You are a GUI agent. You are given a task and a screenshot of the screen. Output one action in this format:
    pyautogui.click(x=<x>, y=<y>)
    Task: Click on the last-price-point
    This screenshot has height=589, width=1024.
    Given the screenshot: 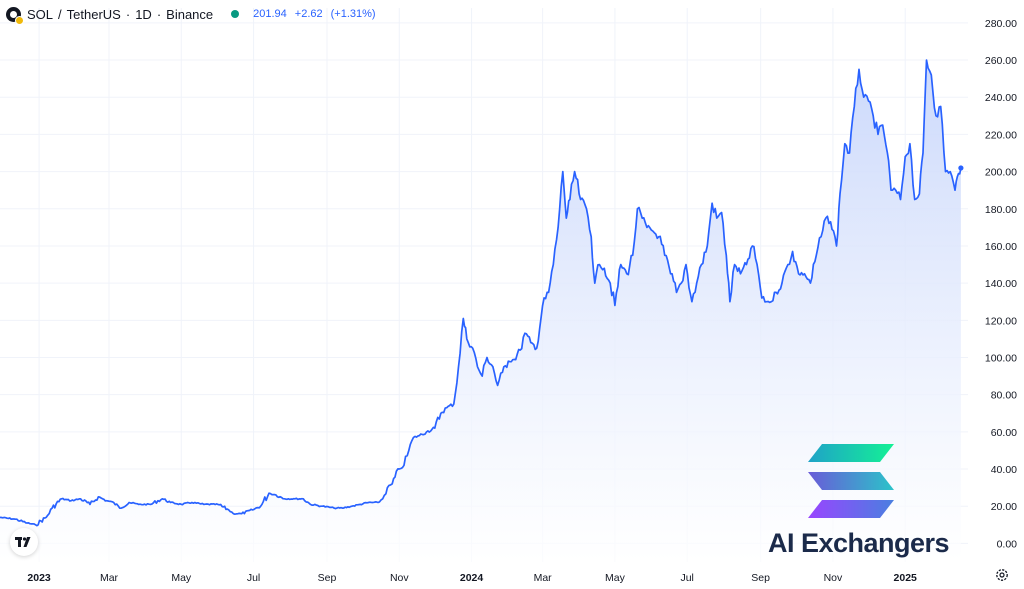 What is the action you would take?
    pyautogui.click(x=961, y=168)
    